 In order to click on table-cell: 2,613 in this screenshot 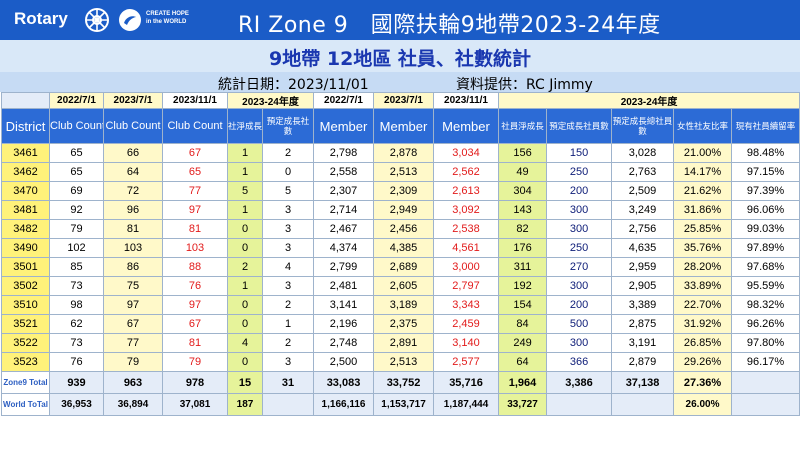, I will do `click(466, 191)`.